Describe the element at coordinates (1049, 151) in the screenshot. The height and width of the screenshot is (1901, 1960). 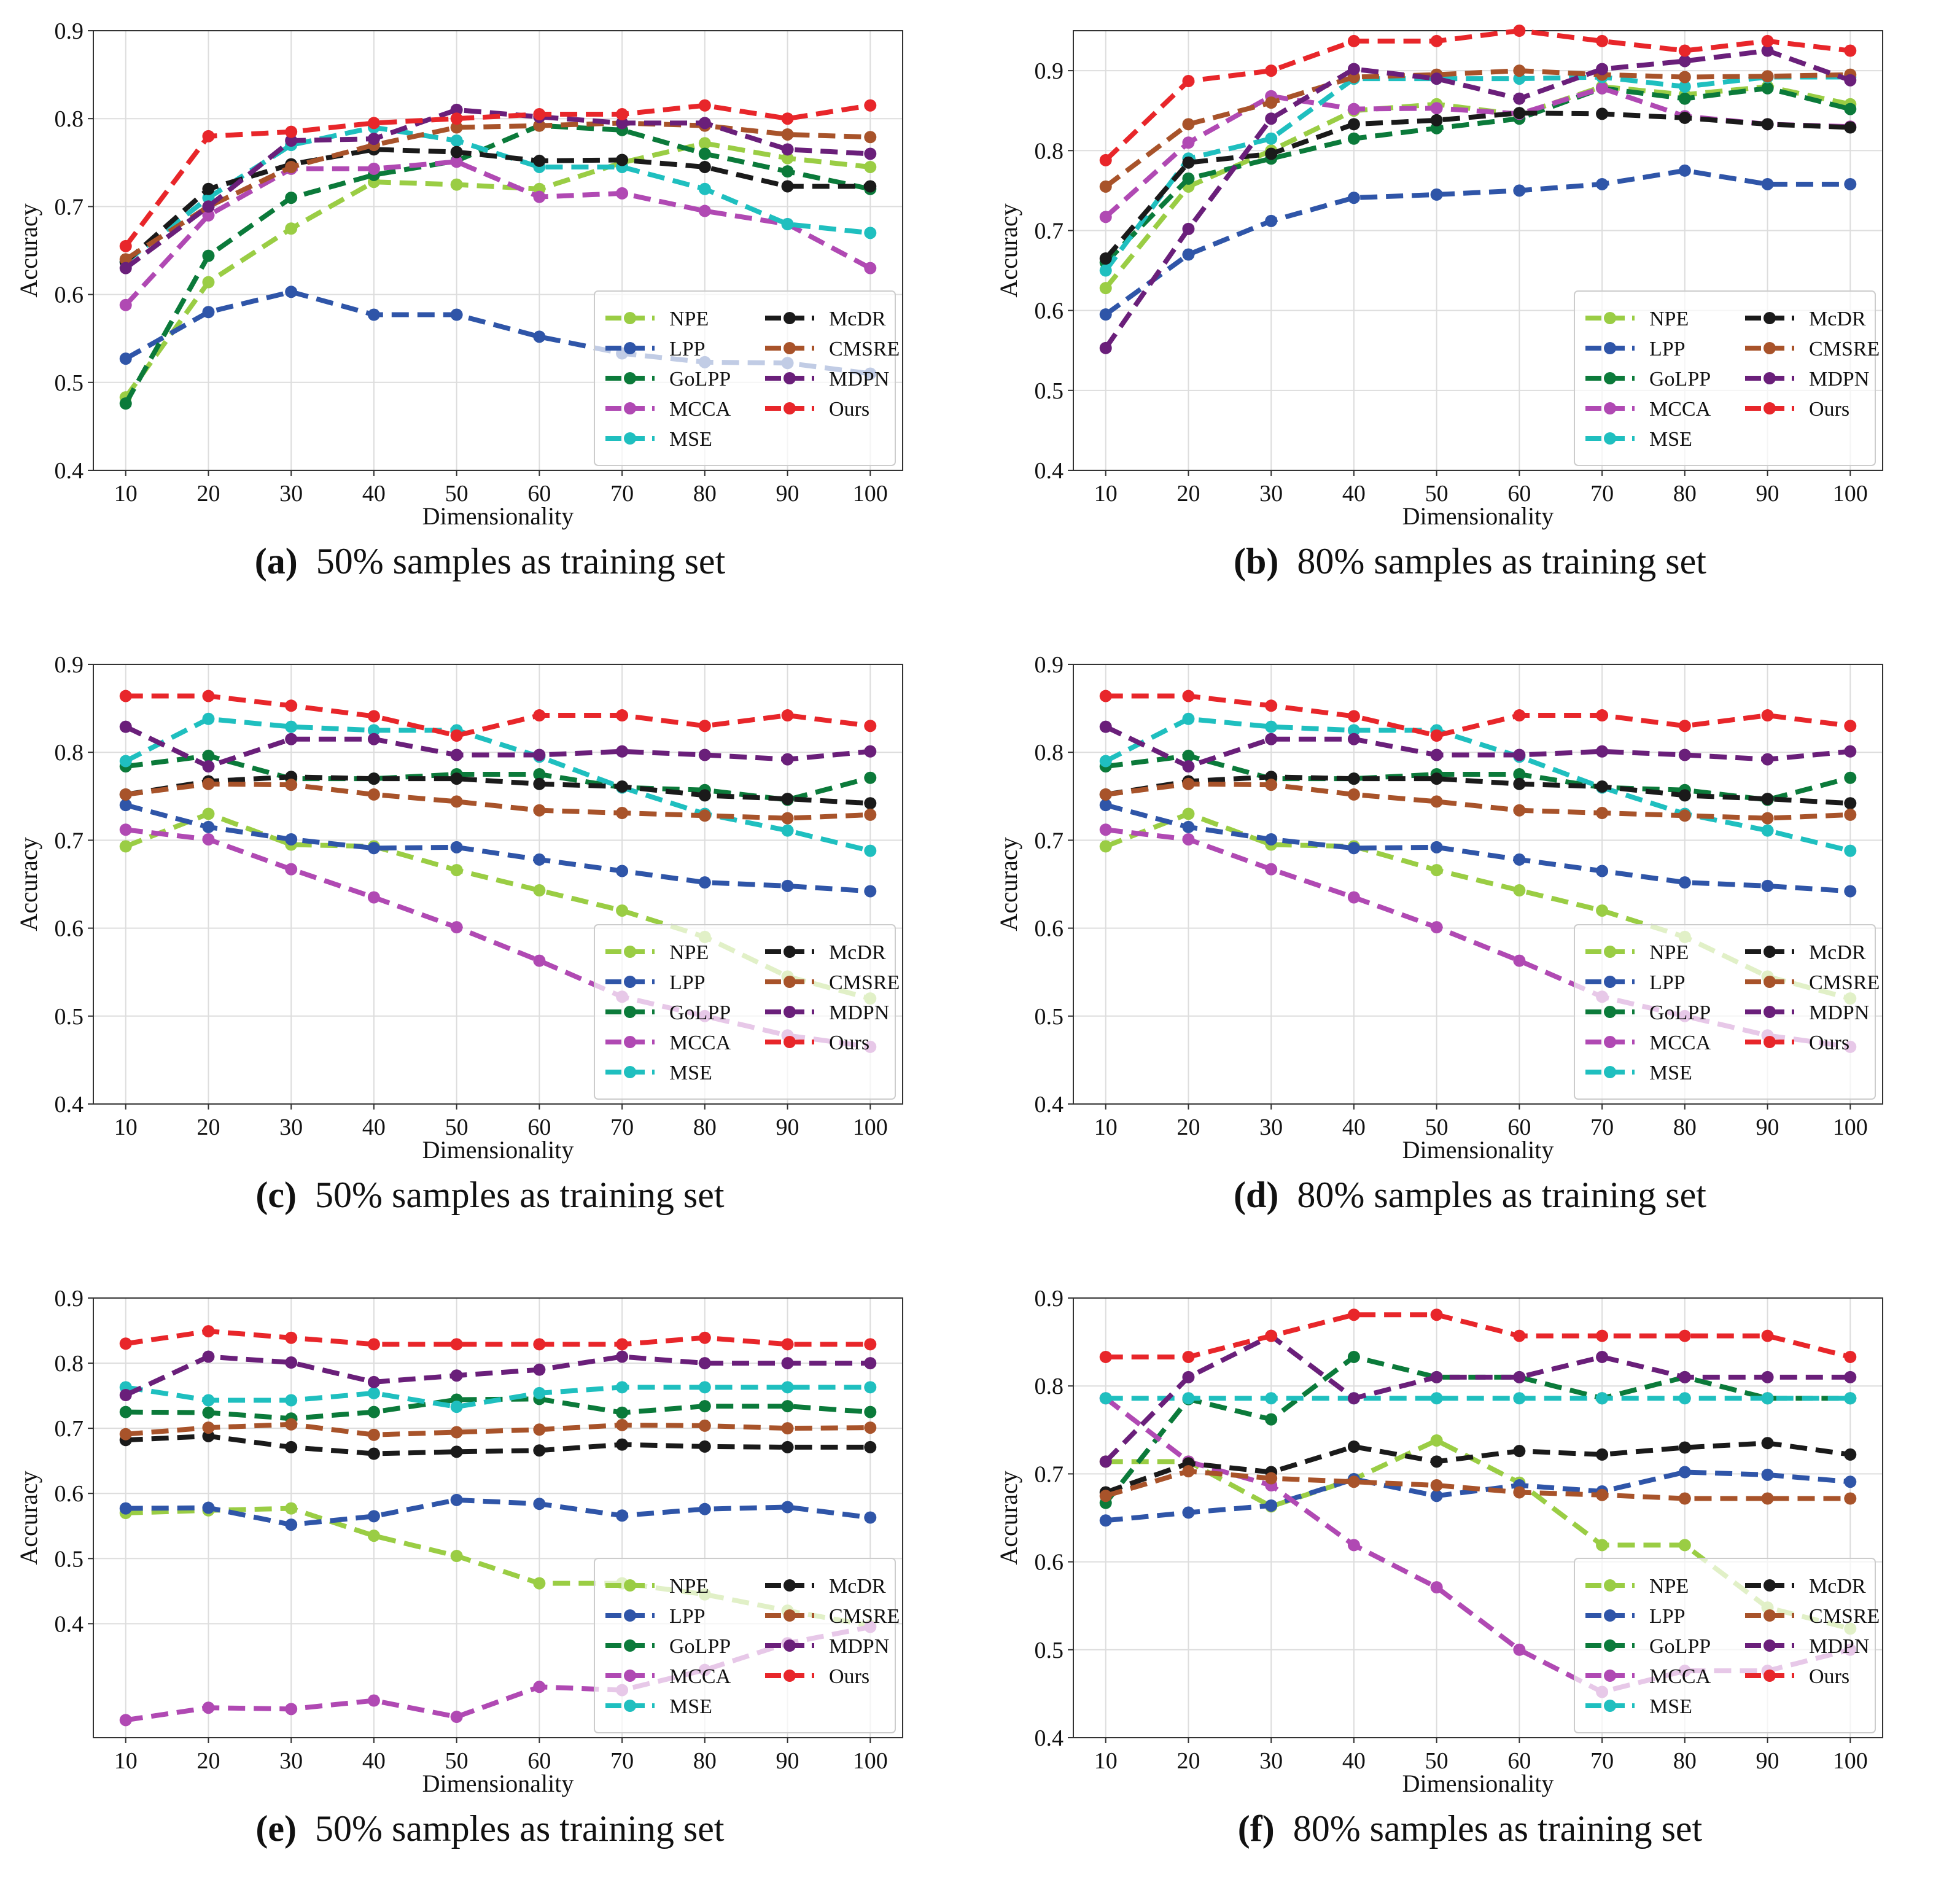
I see `y-tick-label: 0.8` at that location.